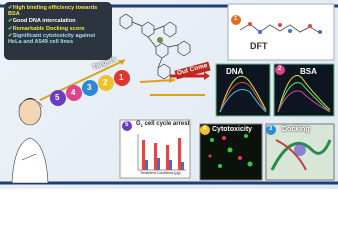  What do you see at coordinates (235, 71) in the screenshot?
I see `dna-label: DNA` at bounding box center [235, 71].